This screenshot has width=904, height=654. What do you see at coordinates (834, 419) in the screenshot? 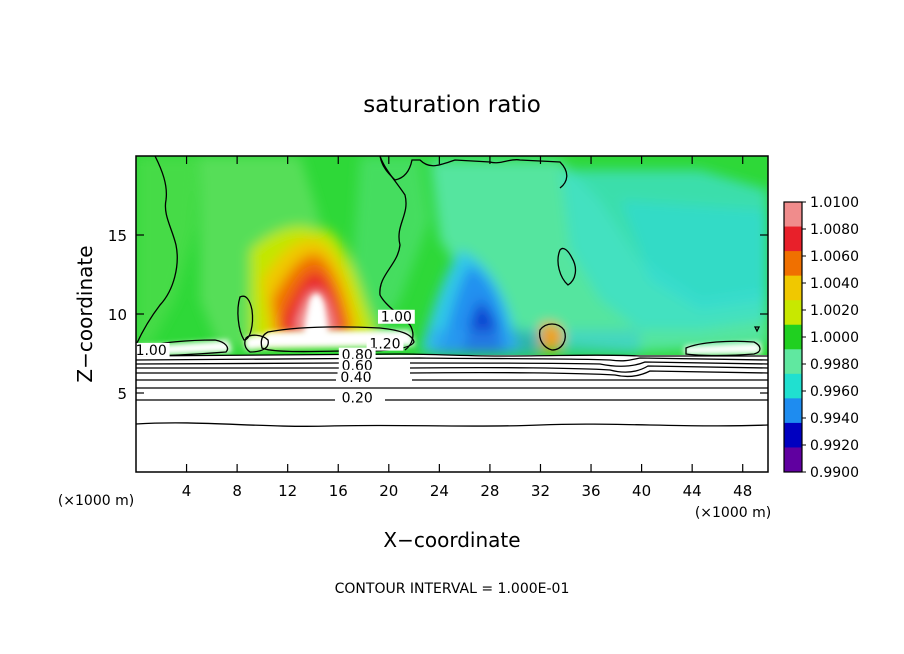
I see `colorbar-tick-label: 0.9940` at bounding box center [834, 419].